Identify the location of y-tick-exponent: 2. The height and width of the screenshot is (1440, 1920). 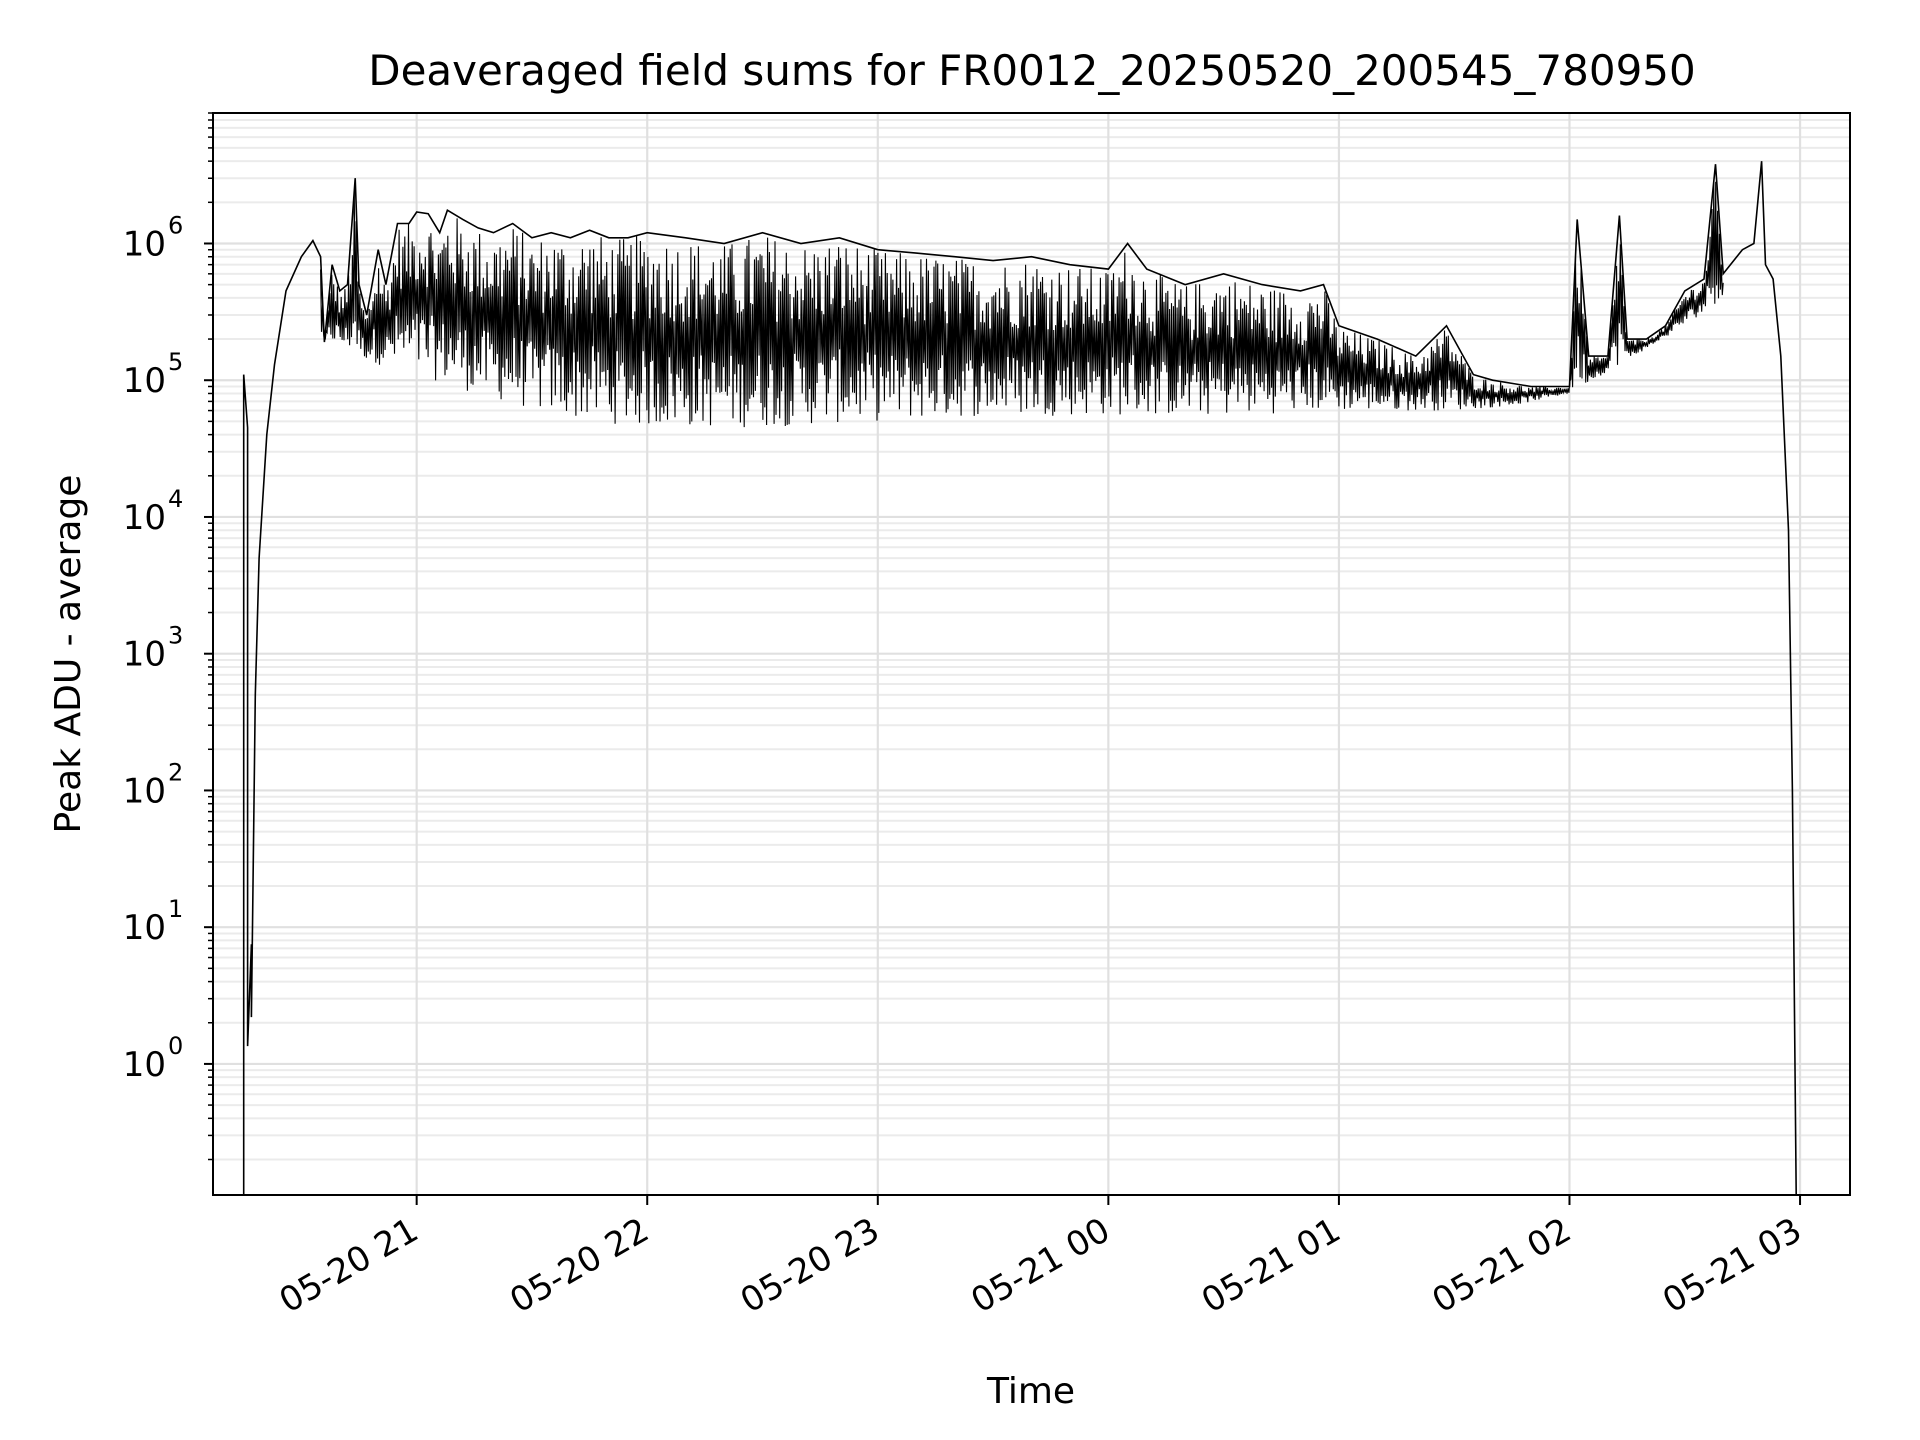
(175, 772).